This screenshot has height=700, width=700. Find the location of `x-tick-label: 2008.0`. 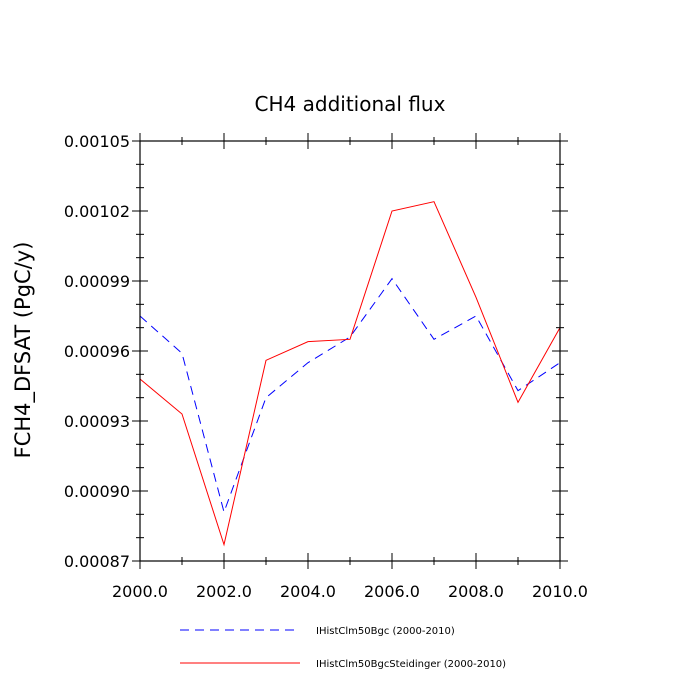

x-tick-label: 2008.0 is located at coordinates (476, 591).